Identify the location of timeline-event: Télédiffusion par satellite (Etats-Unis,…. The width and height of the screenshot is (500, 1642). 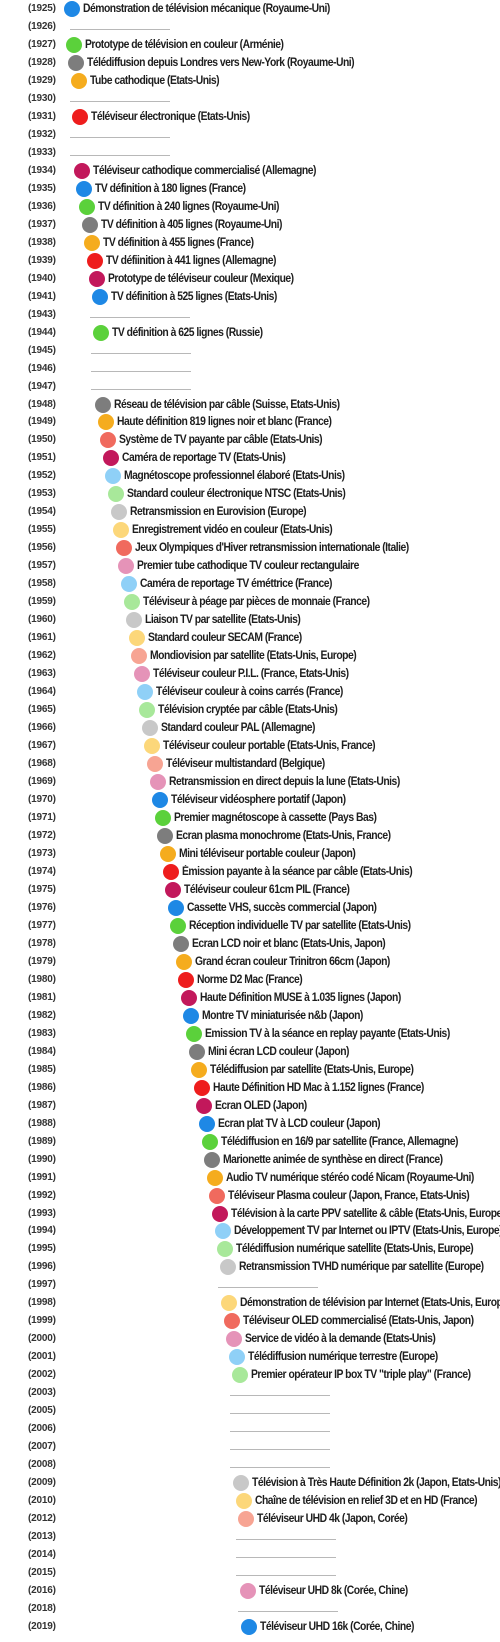
(313, 1070).